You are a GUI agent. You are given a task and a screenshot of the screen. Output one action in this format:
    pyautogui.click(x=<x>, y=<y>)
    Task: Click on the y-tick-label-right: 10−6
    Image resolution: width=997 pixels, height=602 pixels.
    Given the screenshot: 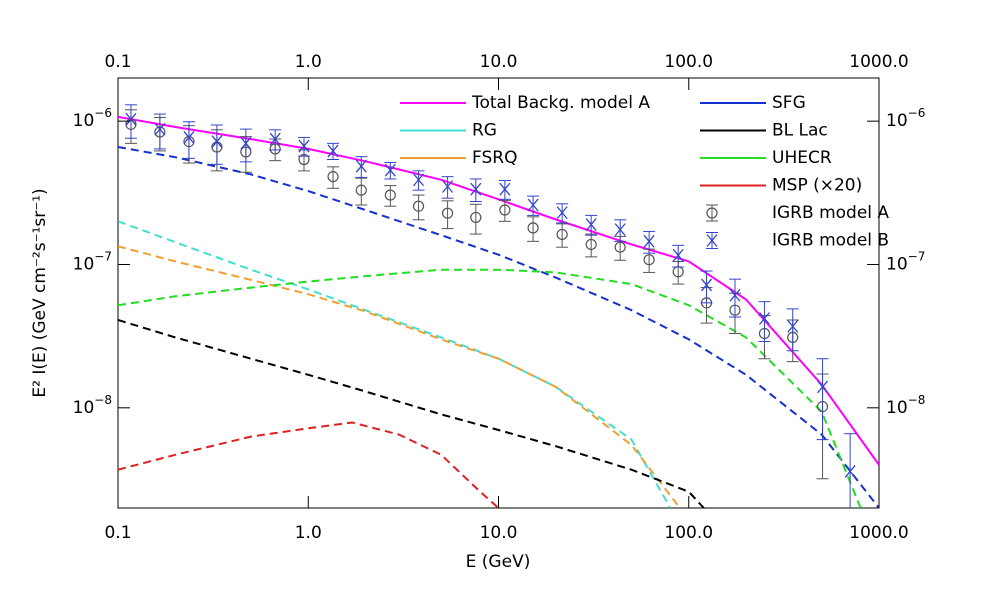 What is the action you would take?
    pyautogui.click(x=905, y=119)
    